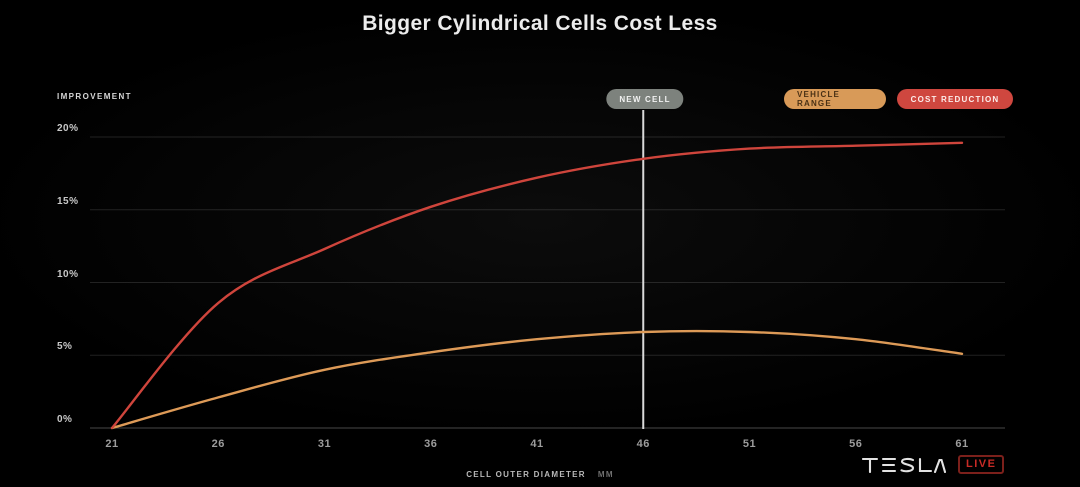  Describe the element at coordinates (605, 474) in the screenshot. I see `x-axis-unit: MM` at that location.